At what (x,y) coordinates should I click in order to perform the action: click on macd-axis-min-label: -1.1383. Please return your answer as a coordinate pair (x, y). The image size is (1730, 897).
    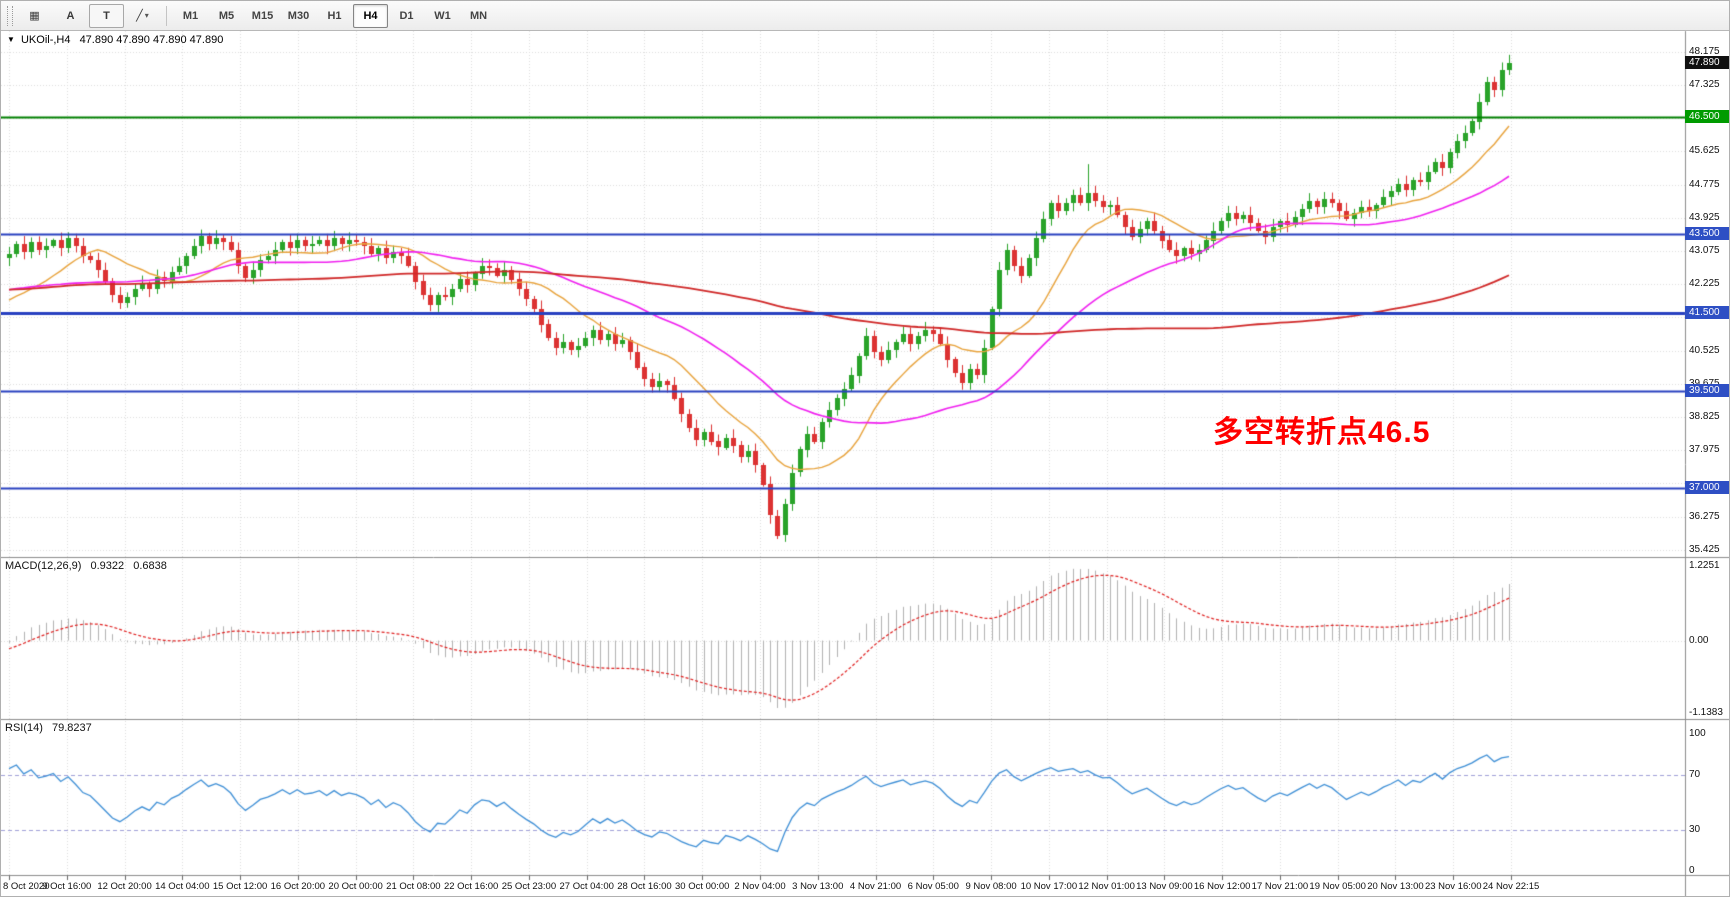
    Looking at the image, I should click on (1706, 712).